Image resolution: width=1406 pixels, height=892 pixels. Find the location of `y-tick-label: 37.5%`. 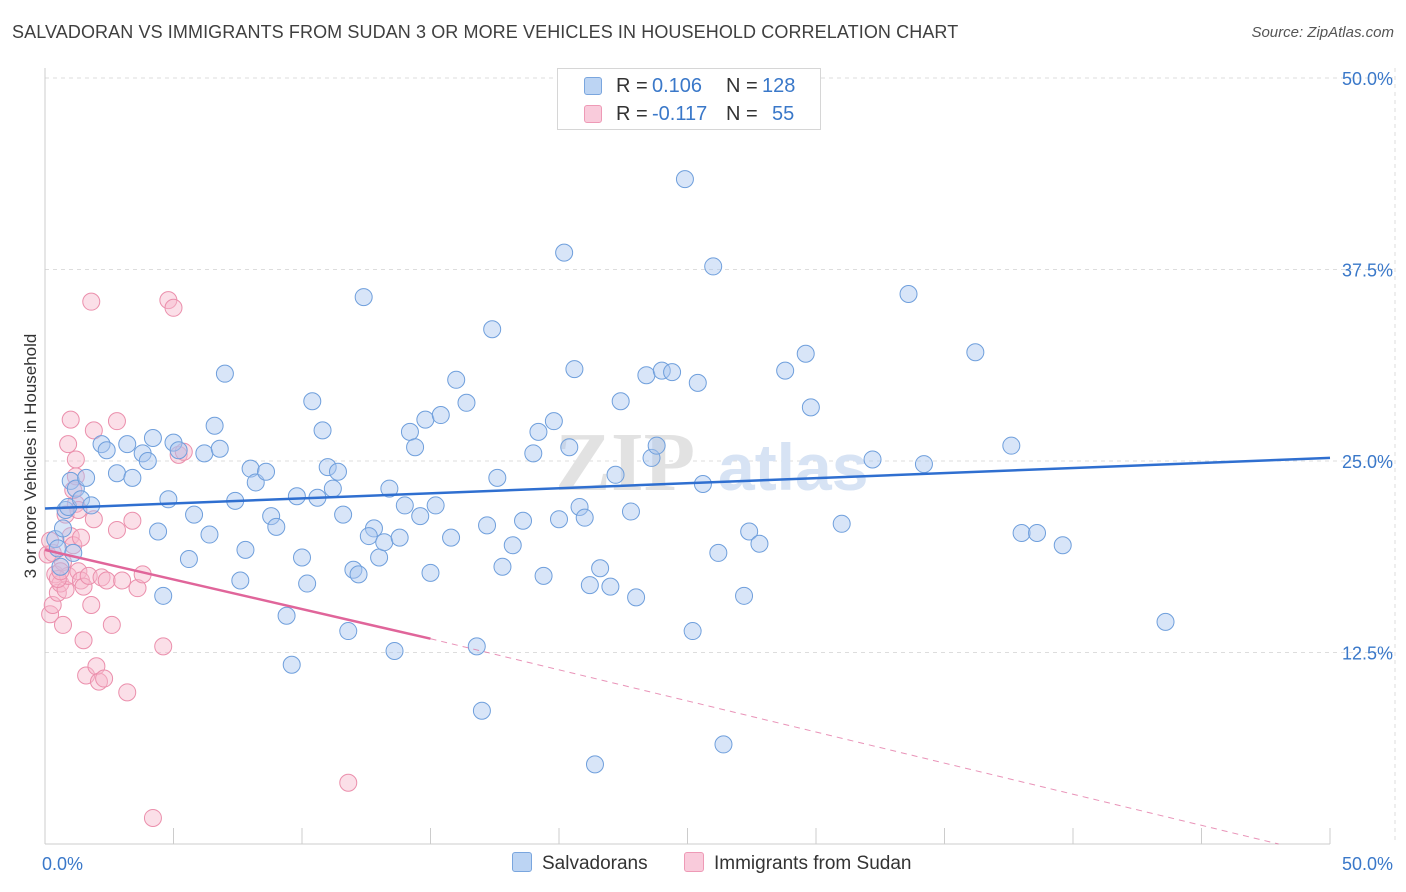

y-tick-label: 37.5% is located at coordinates (1367, 271).